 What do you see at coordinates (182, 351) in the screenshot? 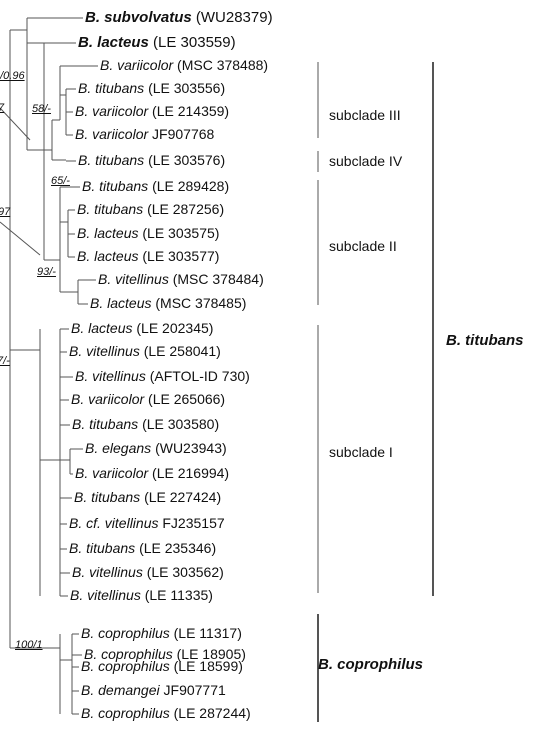
I see `taxon-voucher: (LE 258041)` at bounding box center [182, 351].